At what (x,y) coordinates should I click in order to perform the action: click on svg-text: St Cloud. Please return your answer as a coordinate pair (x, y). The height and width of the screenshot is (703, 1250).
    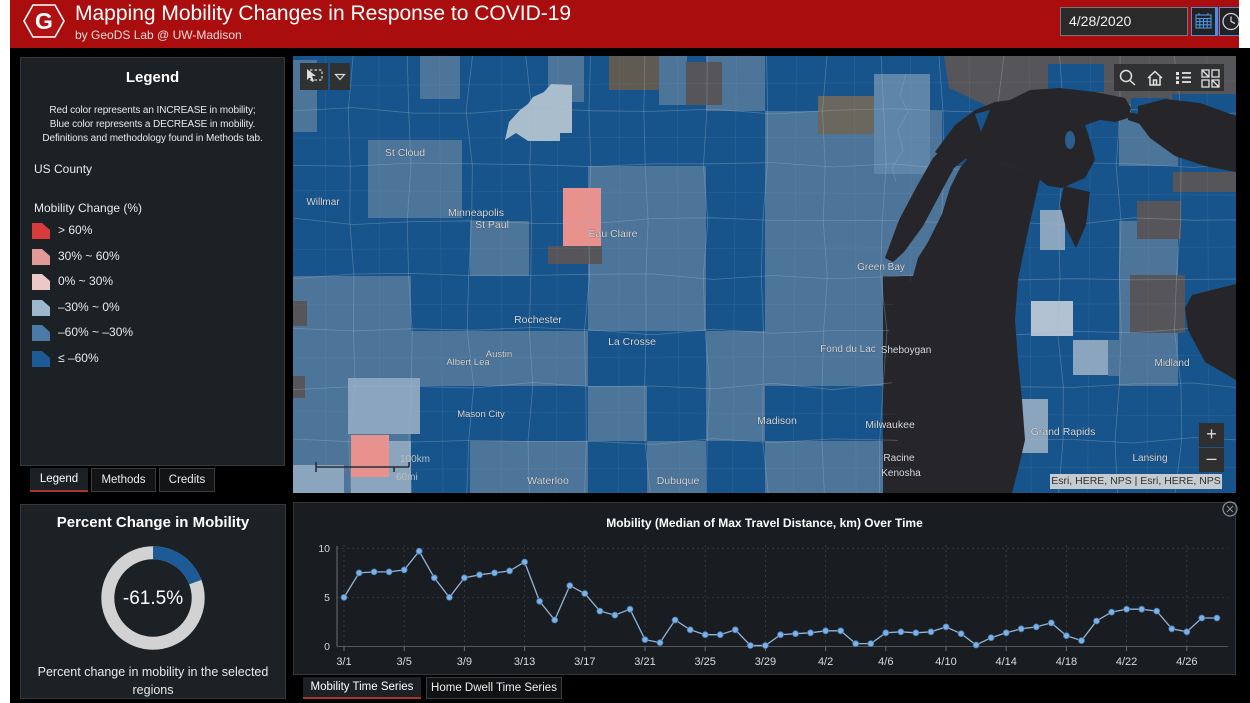
    Looking at the image, I should click on (405, 153).